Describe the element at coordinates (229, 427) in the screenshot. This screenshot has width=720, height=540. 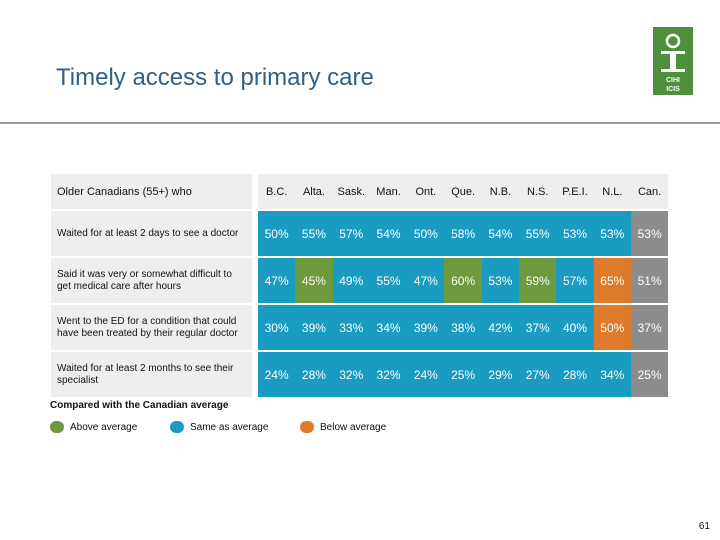
I see `legend-same-label: Same as average` at that location.